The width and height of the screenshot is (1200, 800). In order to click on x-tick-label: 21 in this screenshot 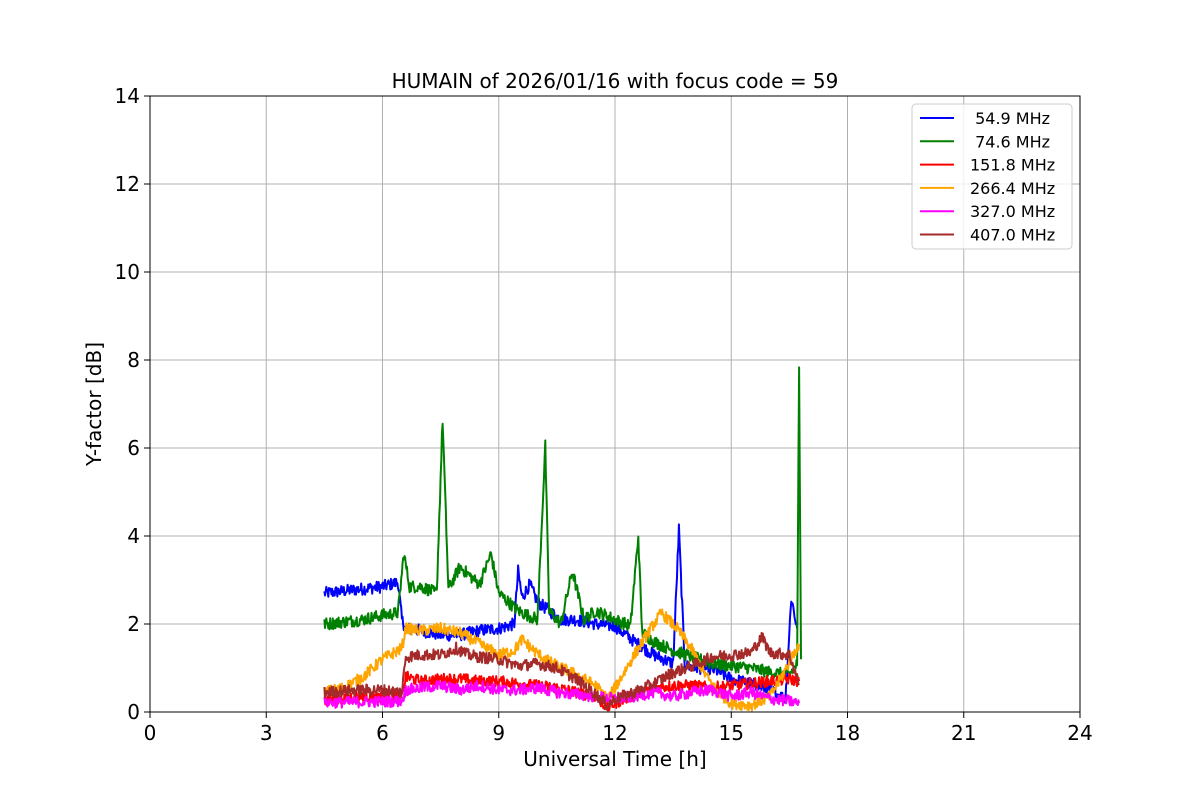, I will do `click(963, 733)`.